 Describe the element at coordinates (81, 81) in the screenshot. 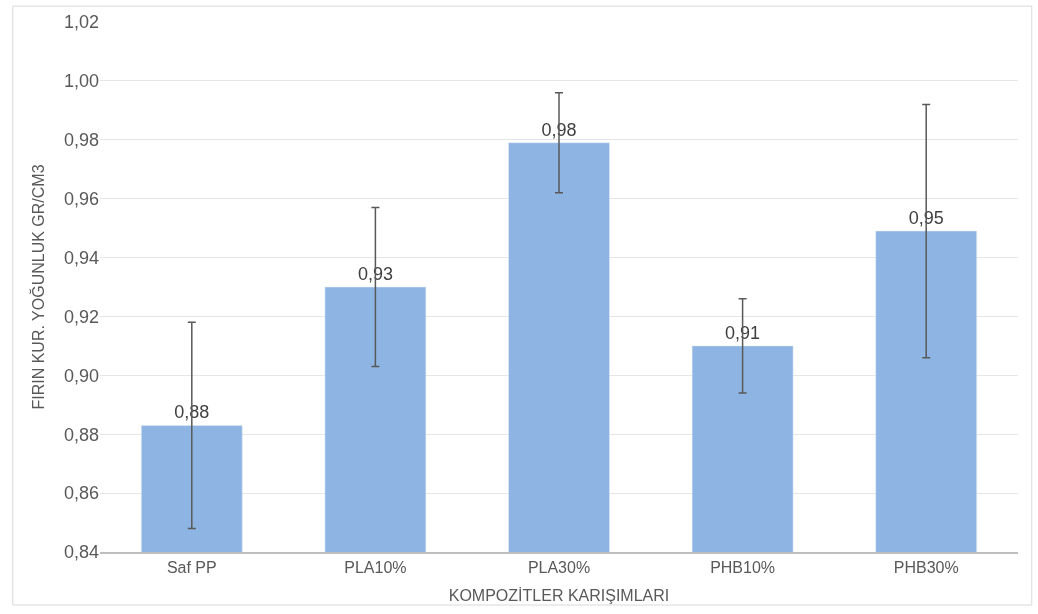

I see `y-tick-label: 1,00` at that location.